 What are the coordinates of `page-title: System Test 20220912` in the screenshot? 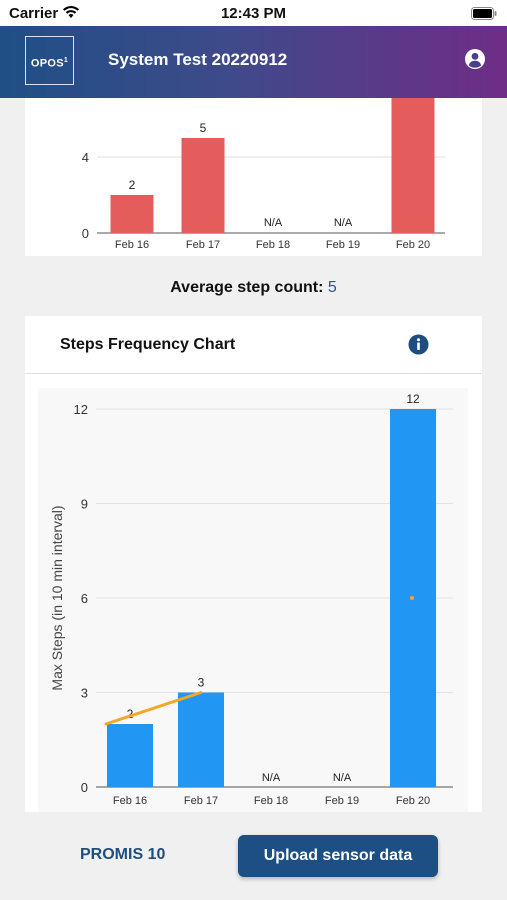 It's located at (198, 59).